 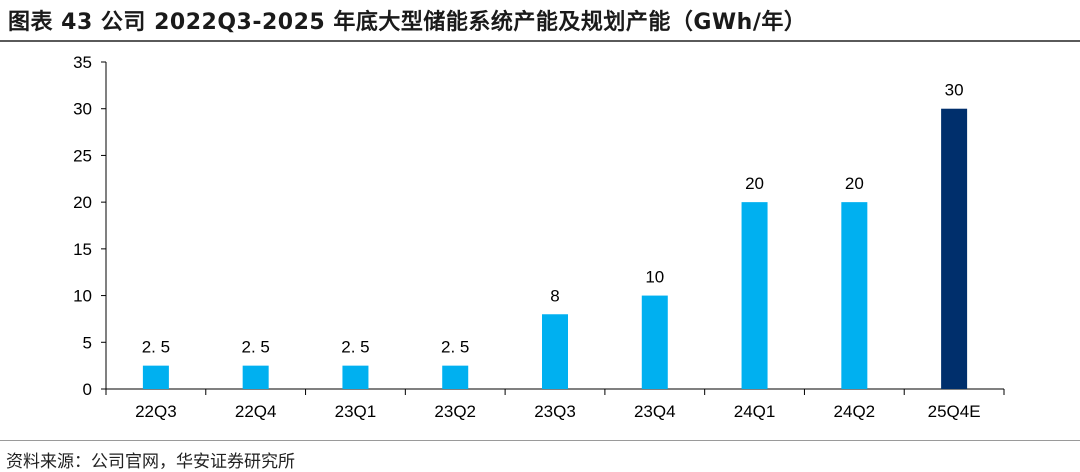 What do you see at coordinates (356, 411) in the screenshot?
I see `x-tick-label: 23Q1` at bounding box center [356, 411].